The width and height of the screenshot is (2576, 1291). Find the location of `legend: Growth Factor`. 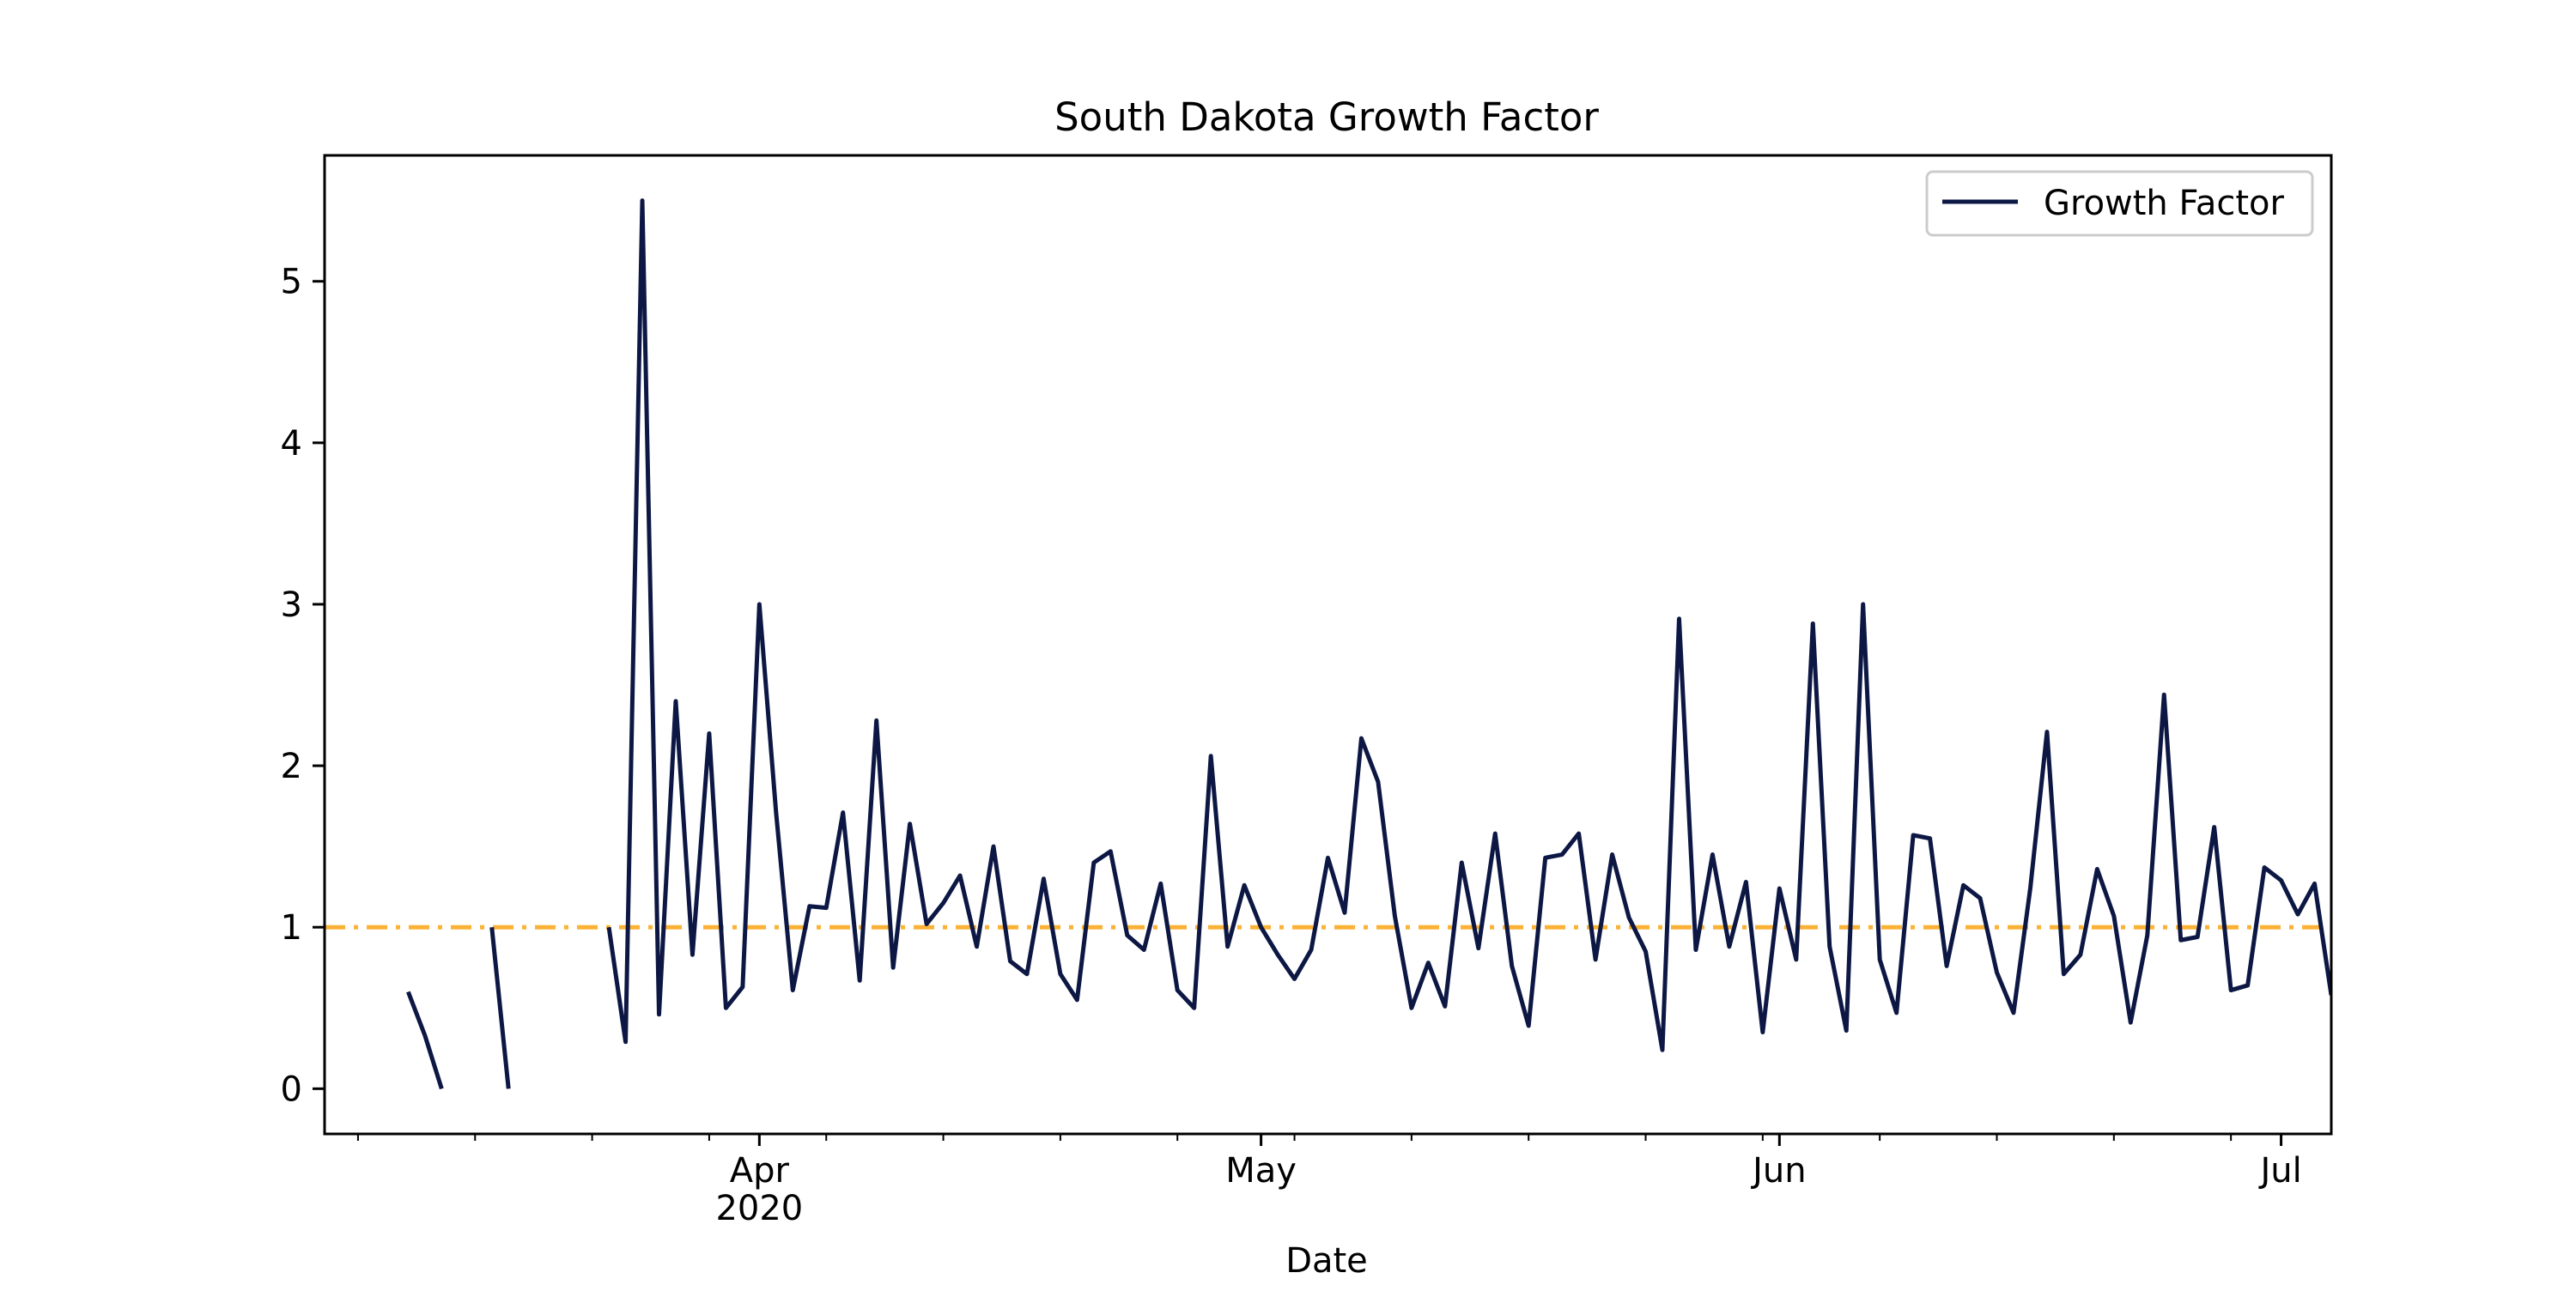

legend: Growth Factor is located at coordinates (2119, 204).